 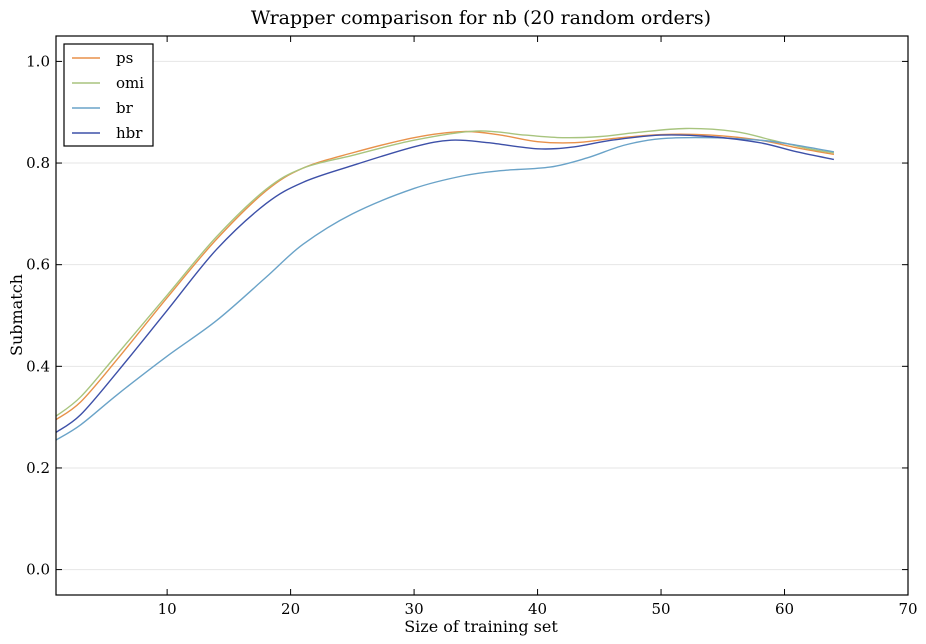 What do you see at coordinates (38, 61) in the screenshot?
I see `y-tick-label: 1.0` at bounding box center [38, 61].